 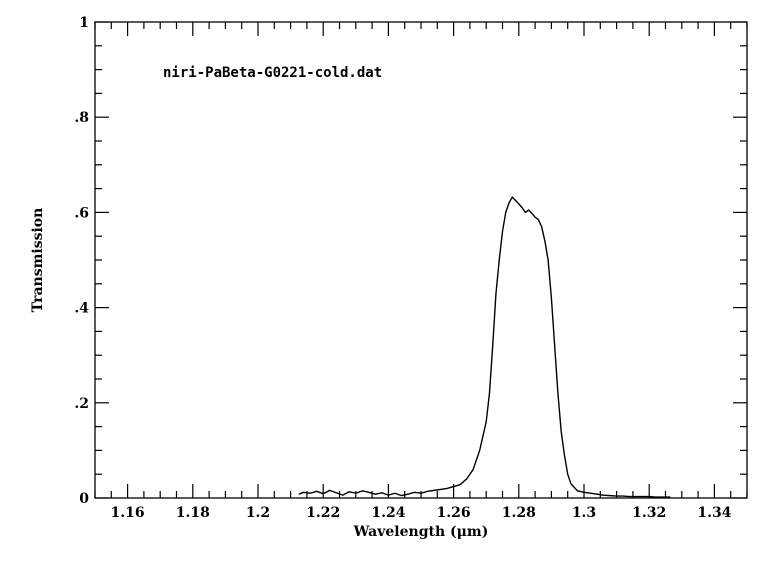 I want to click on y-tick-label: .6, so click(x=81, y=213).